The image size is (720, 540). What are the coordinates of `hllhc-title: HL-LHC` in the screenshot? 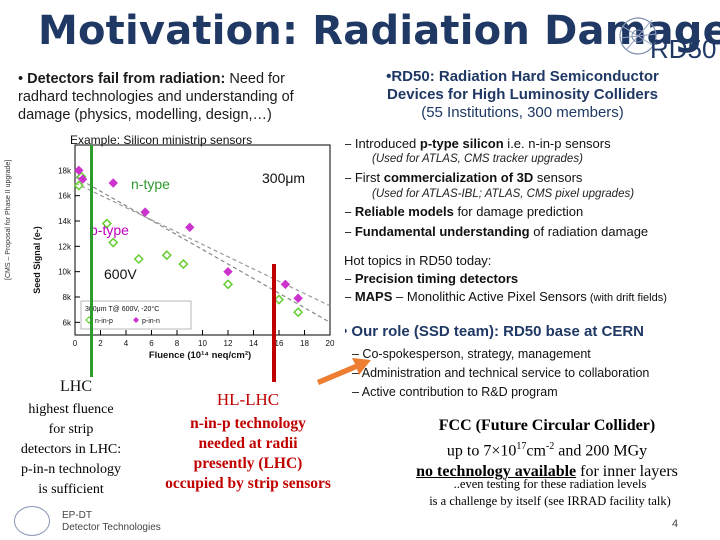 It's located at (248, 399).